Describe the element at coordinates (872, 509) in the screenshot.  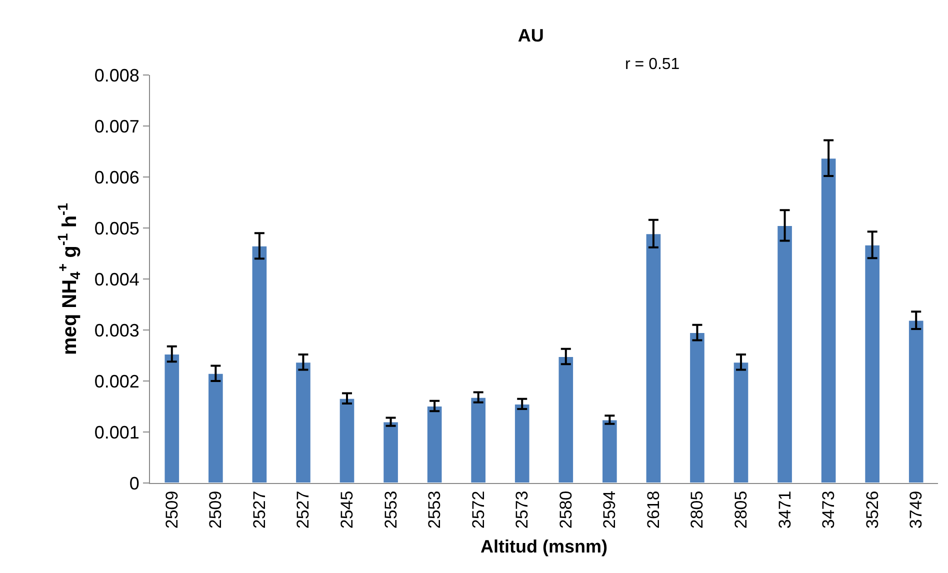
I see `x-tick-label: 3526` at that location.